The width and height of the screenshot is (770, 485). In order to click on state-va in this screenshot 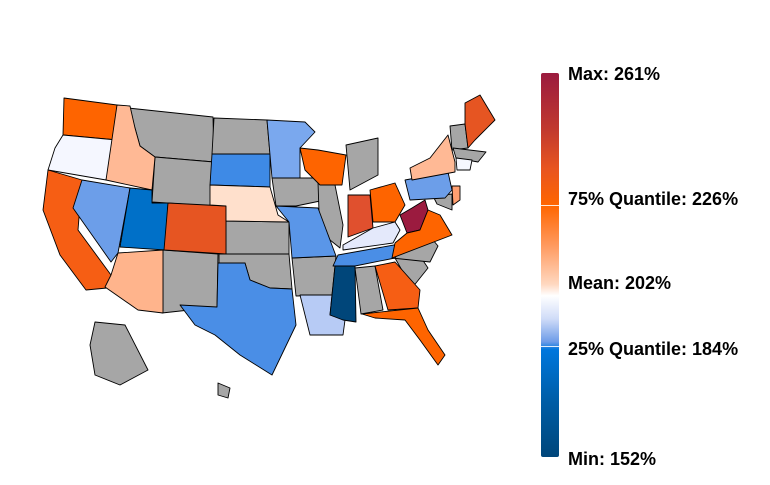, I will do `click(422, 234)`.